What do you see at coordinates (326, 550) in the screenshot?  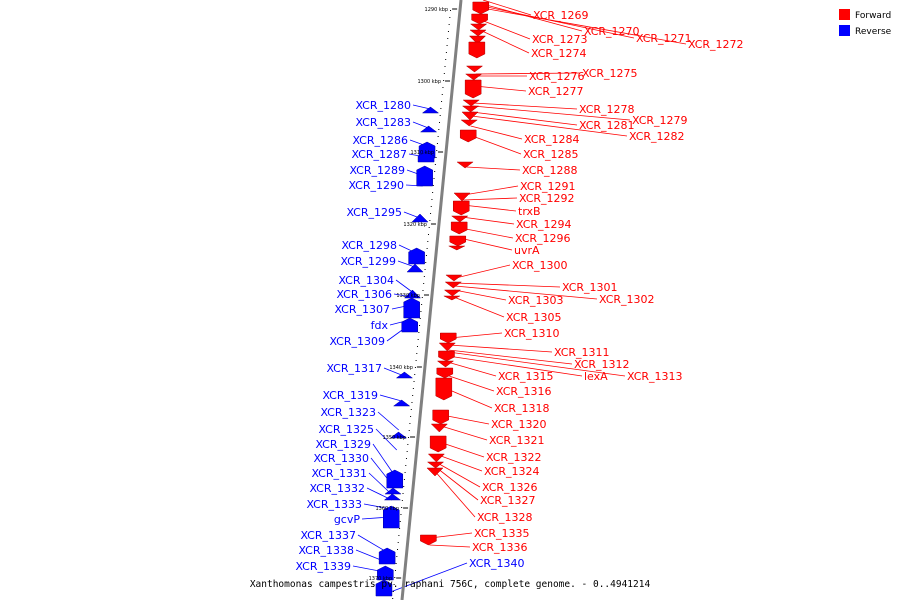 I see `reverse-gene-label-xcr-1338: XCR_1338` at bounding box center [326, 550].